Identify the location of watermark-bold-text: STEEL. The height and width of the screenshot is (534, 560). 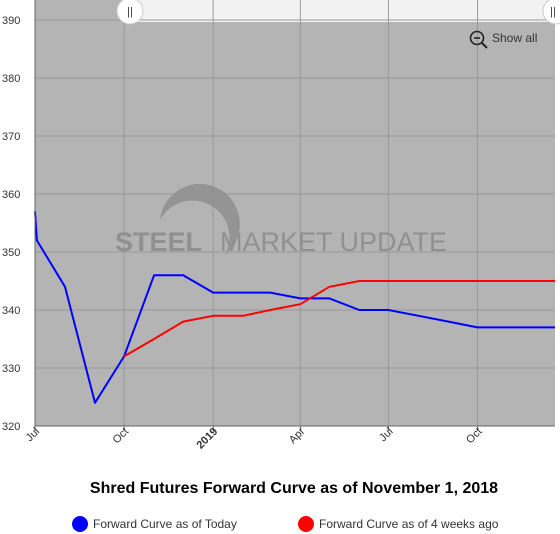
(158, 242).